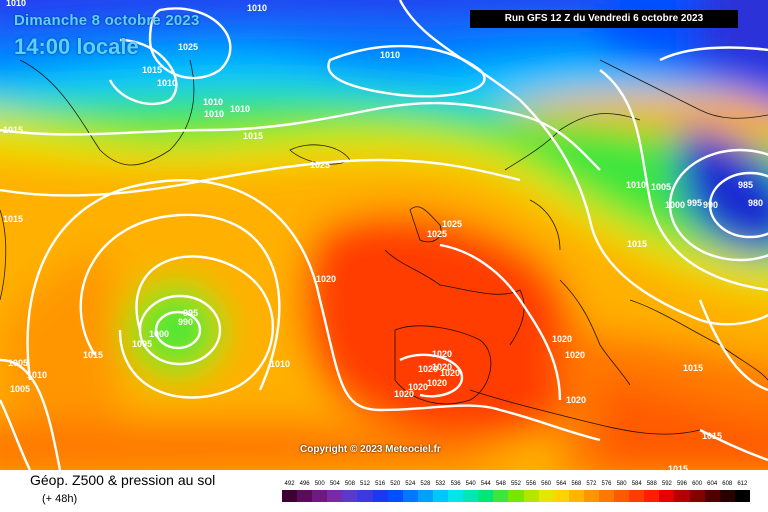 This screenshot has width=768, height=512. What do you see at coordinates (727, 484) in the screenshot?
I see `scale-value-label: 608` at bounding box center [727, 484].